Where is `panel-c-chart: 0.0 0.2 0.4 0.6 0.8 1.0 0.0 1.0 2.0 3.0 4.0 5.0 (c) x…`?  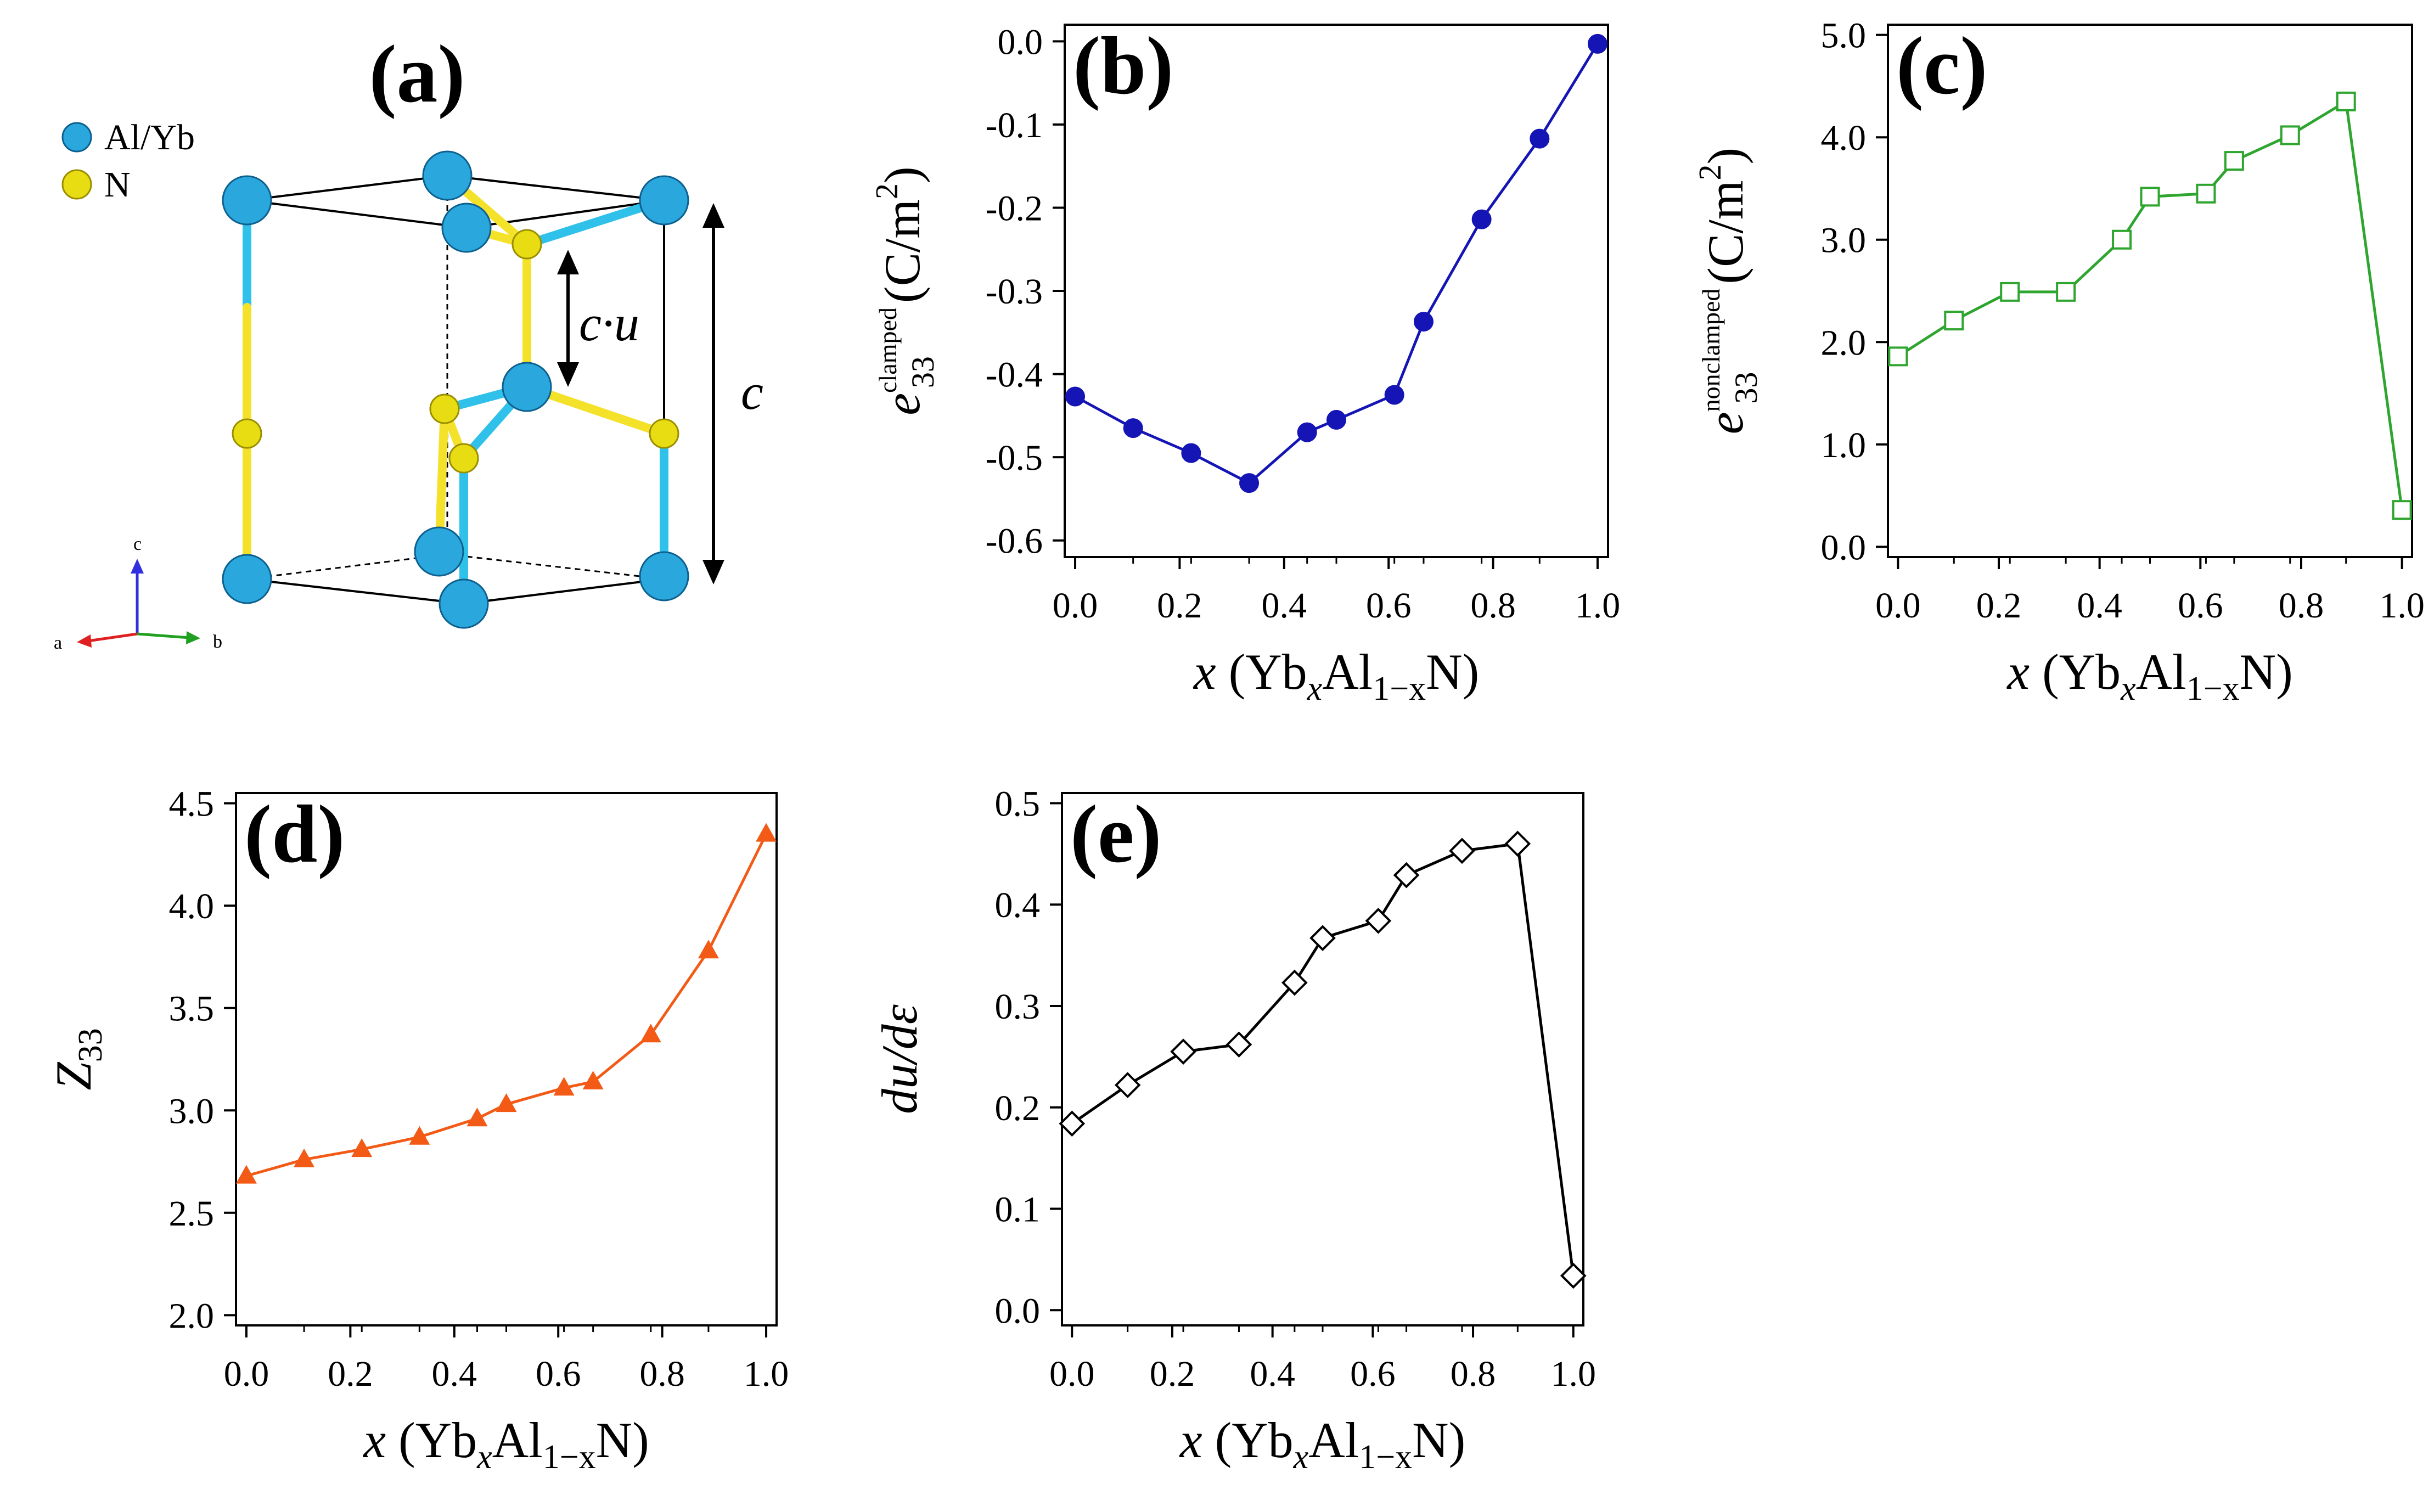 panel-c-chart: 0.0 0.2 0.4 0.6 0.8 1.0 0.0 1.0 2.0 3.0 4.0 5.0 (c) x… is located at coordinates (2058, 361).